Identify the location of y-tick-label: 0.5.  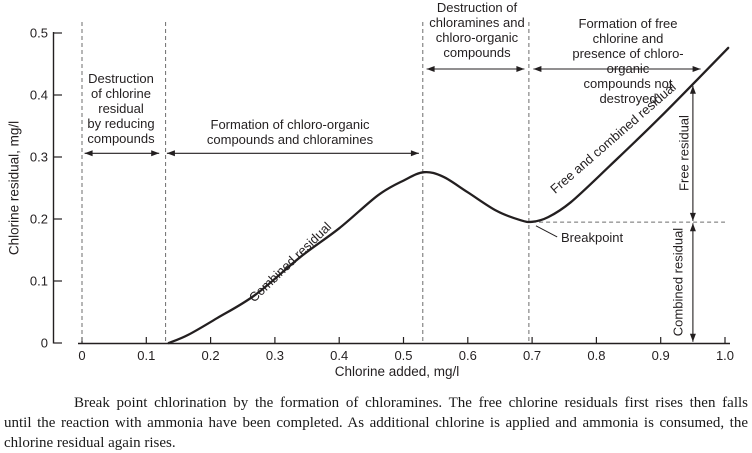
(39, 33).